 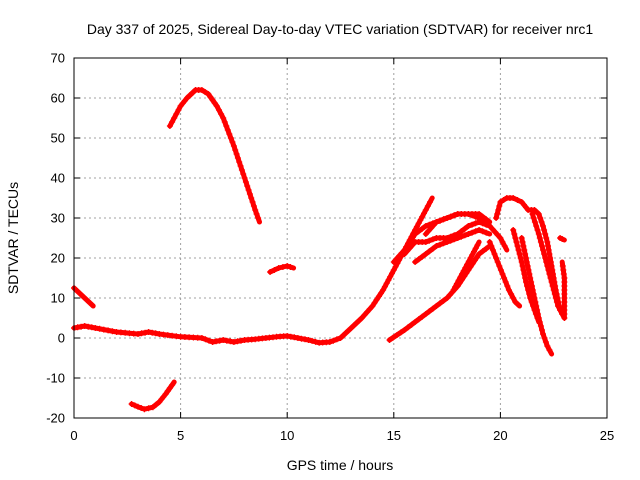 What do you see at coordinates (55, 418) in the screenshot?
I see `y-tick-label: -20` at bounding box center [55, 418].